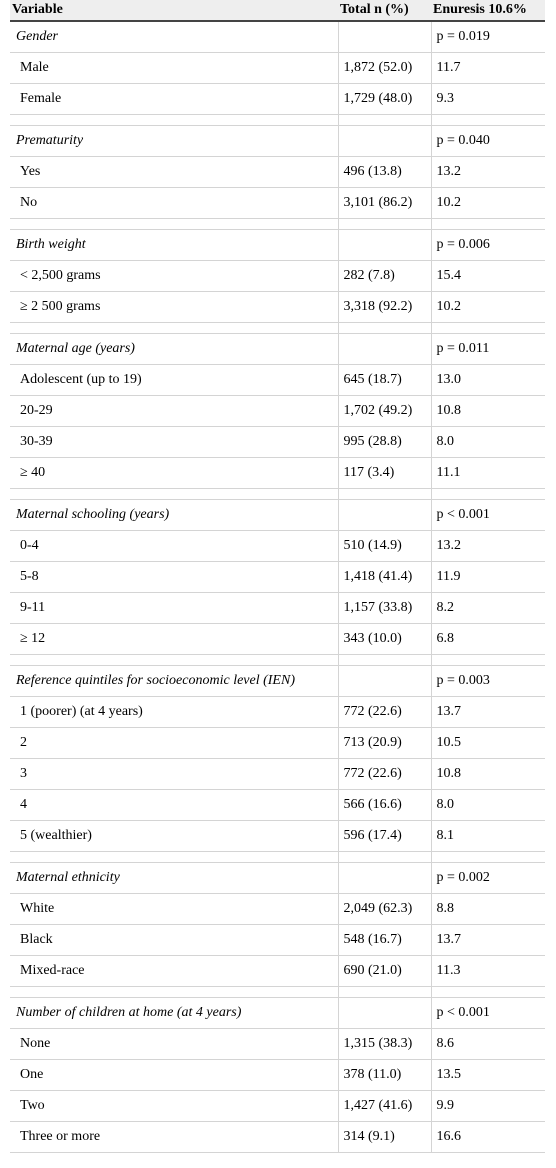 This screenshot has width=556, height=1168. Describe the element at coordinates (384, 1137) in the screenshot. I see `row-total: 314 (9.1)` at that location.